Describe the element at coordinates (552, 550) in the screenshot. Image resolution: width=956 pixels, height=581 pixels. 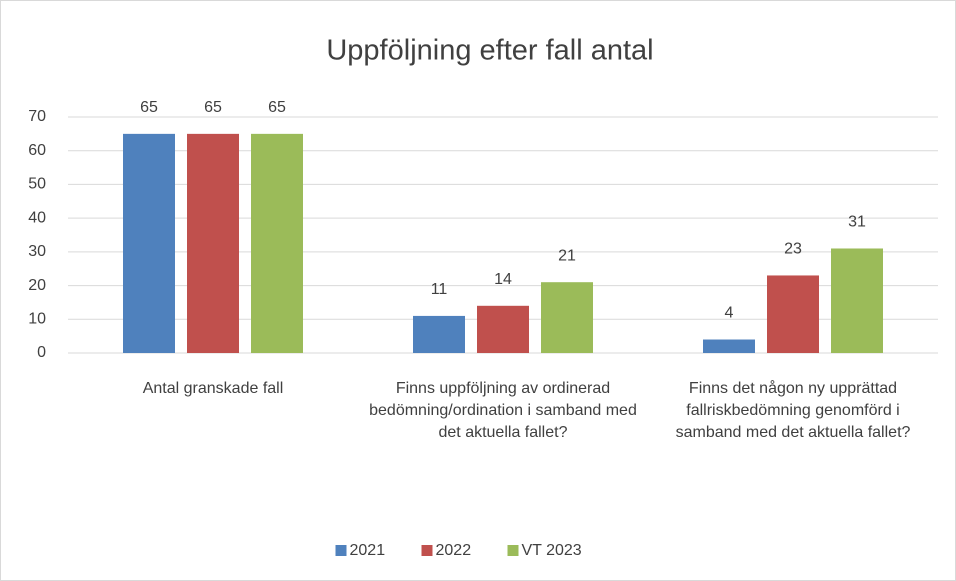
I see `legend-label: VT 2023` at that location.